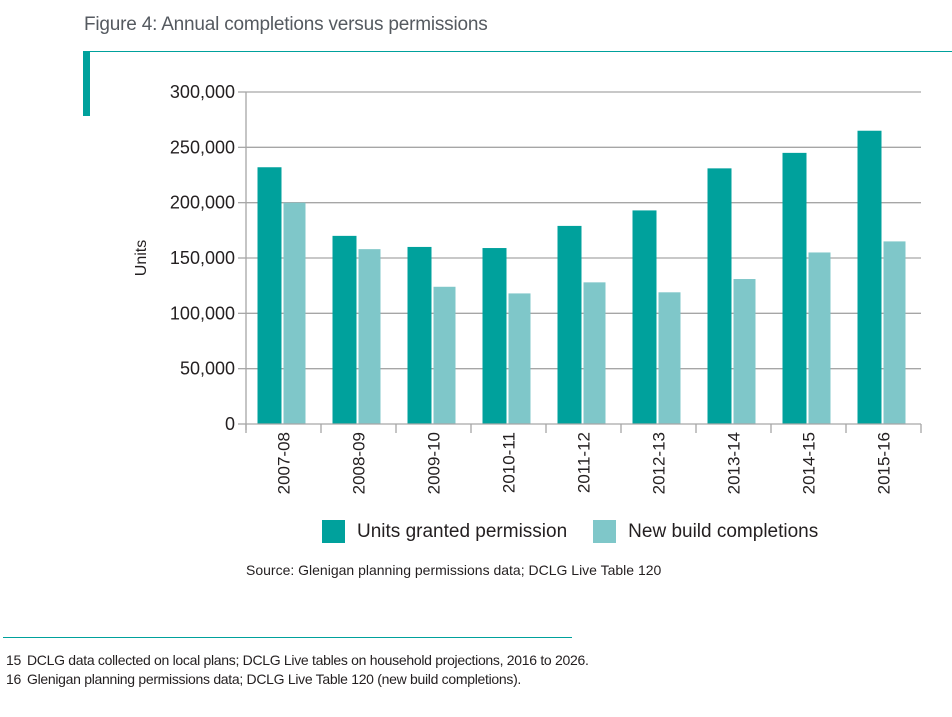 This screenshot has width=952, height=717. Describe the element at coordinates (605, 531) in the screenshot. I see `legend-swatch-completions` at that location.